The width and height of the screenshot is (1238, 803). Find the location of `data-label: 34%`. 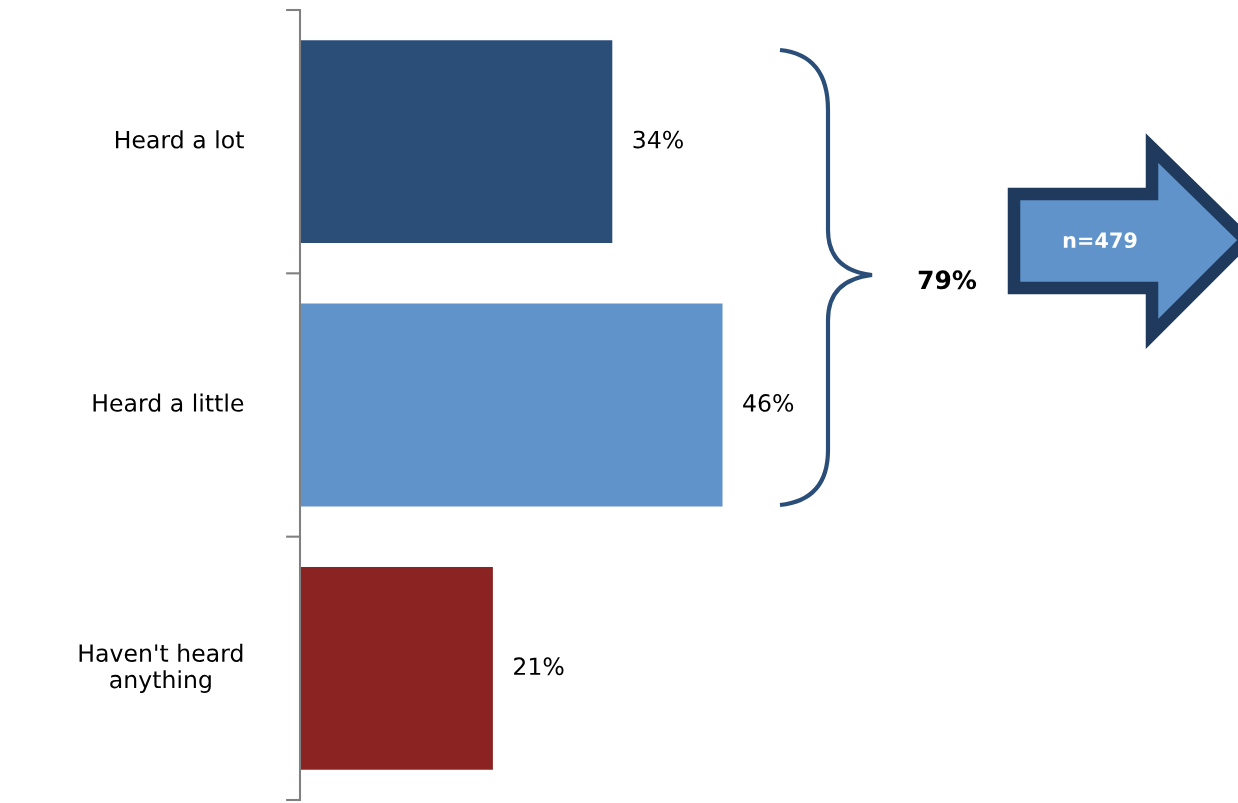

data-label: 34% is located at coordinates (658, 139).